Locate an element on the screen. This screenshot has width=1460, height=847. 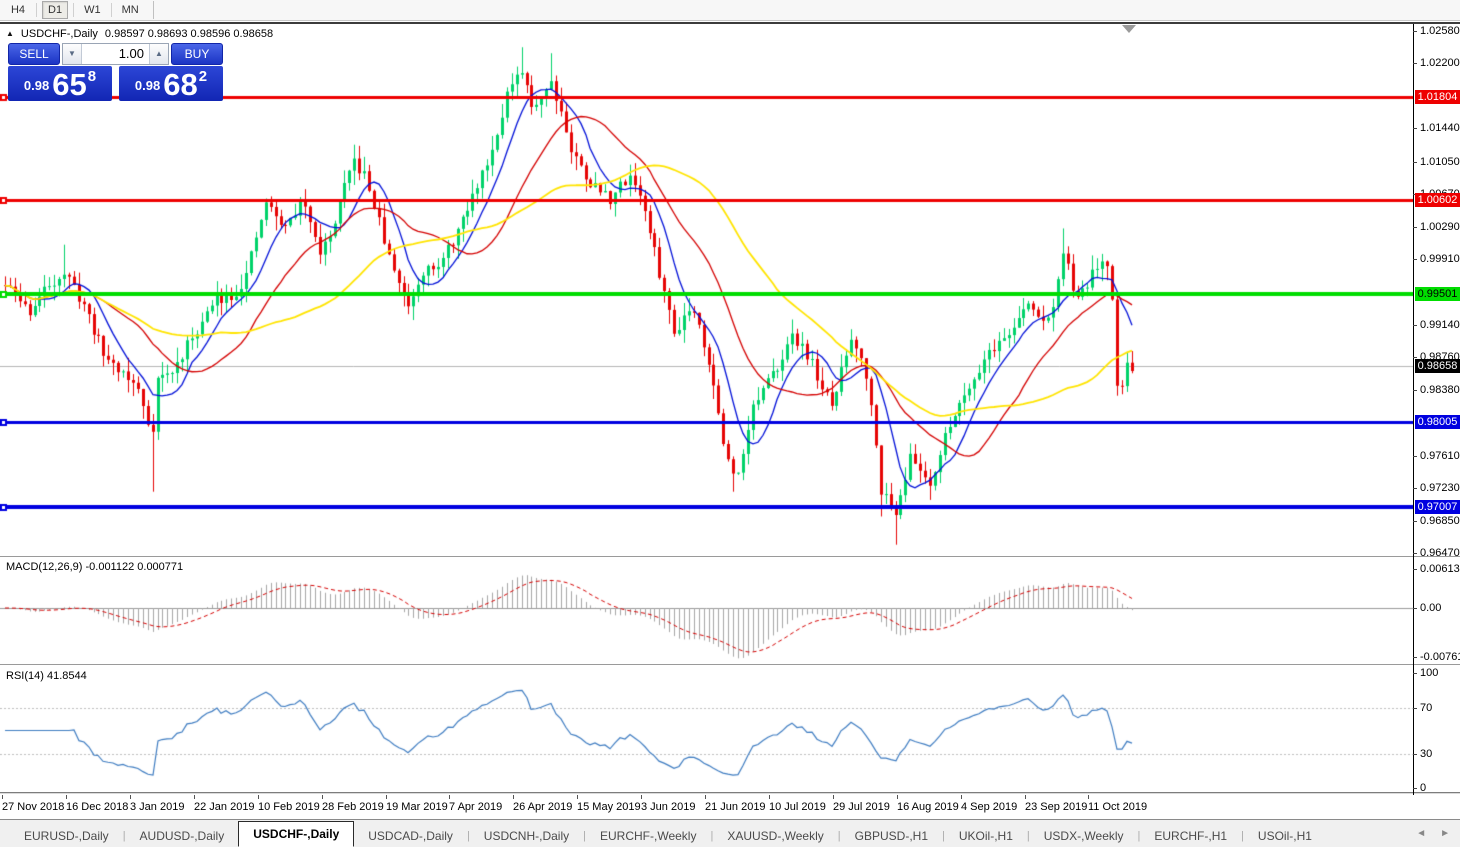
sell-price-box: 0.98 65 8 is located at coordinates (60, 83).